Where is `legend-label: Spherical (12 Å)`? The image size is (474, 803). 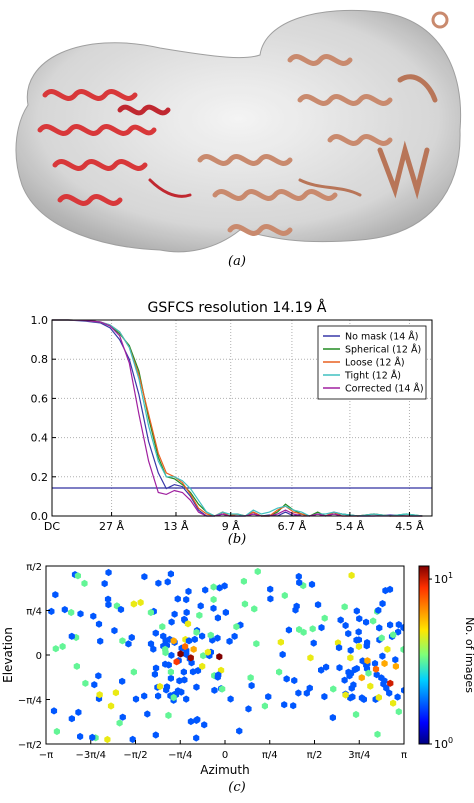 legend-label: Spherical (12 Å) is located at coordinates (383, 350).